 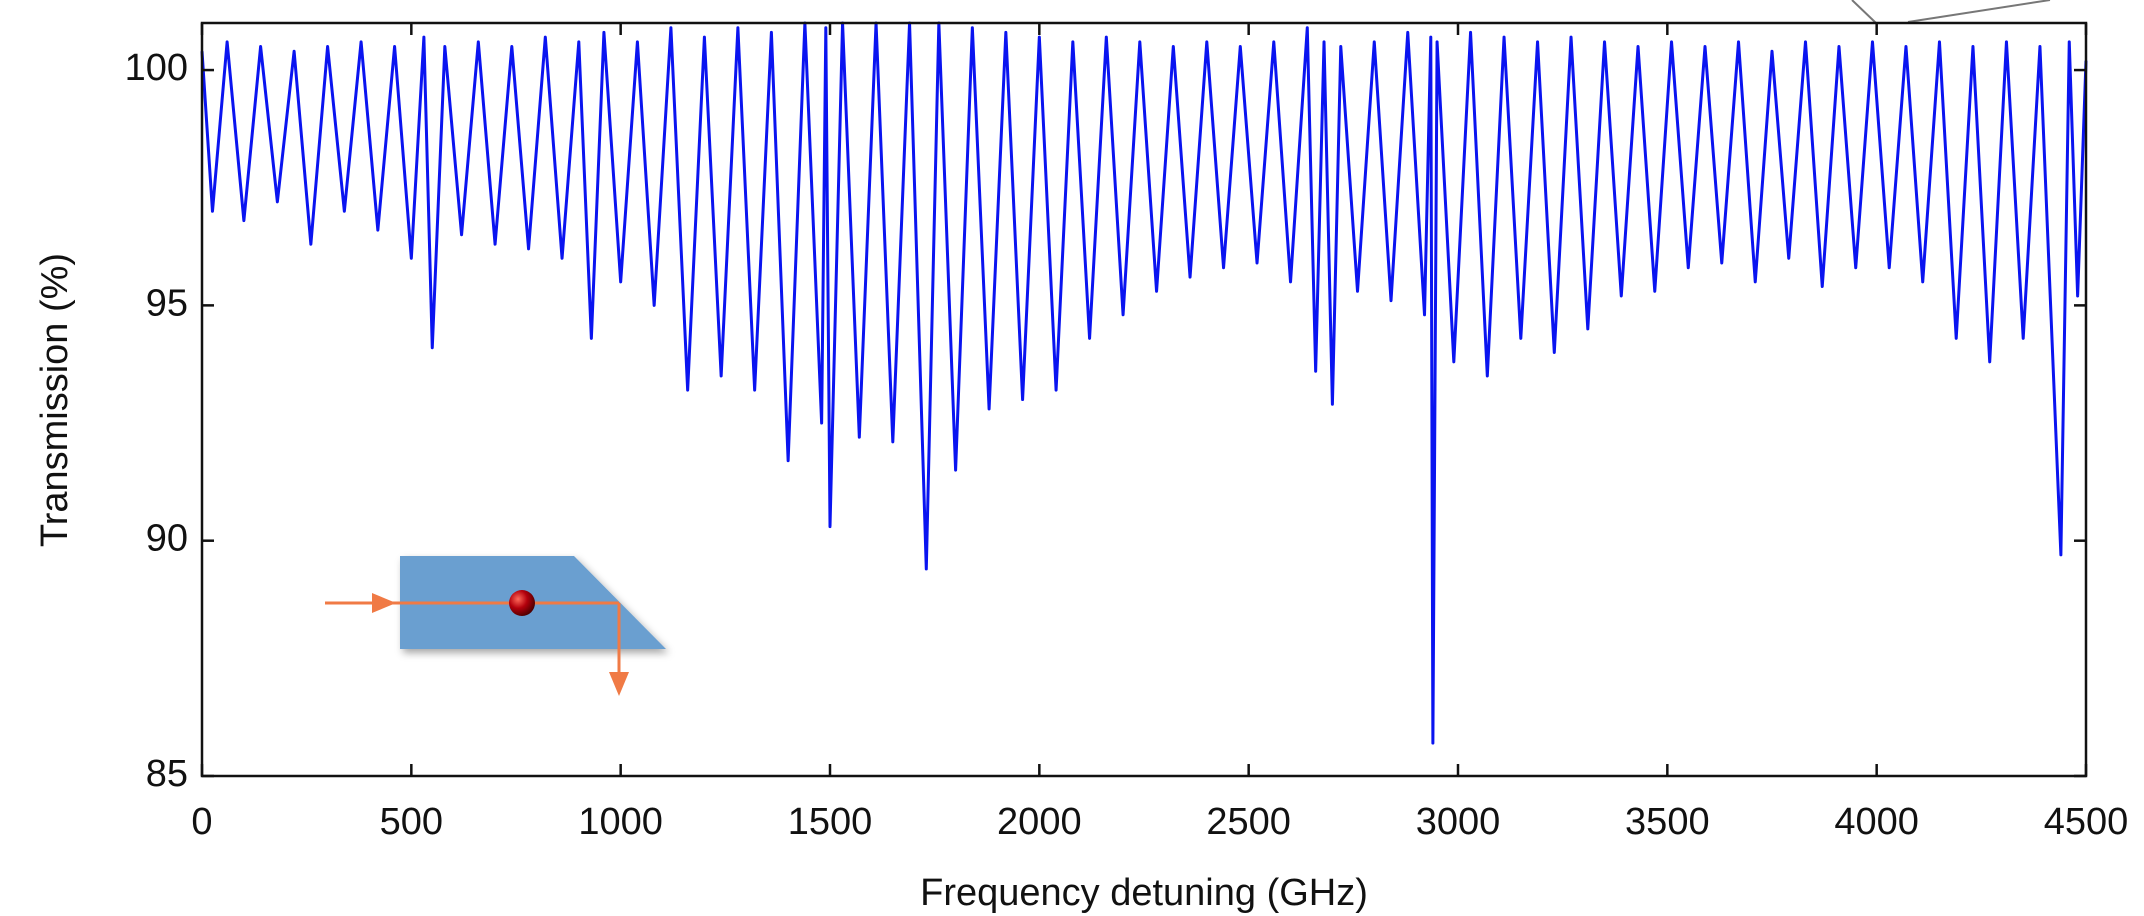 I want to click on y-tick-label: 95, so click(x=167, y=303).